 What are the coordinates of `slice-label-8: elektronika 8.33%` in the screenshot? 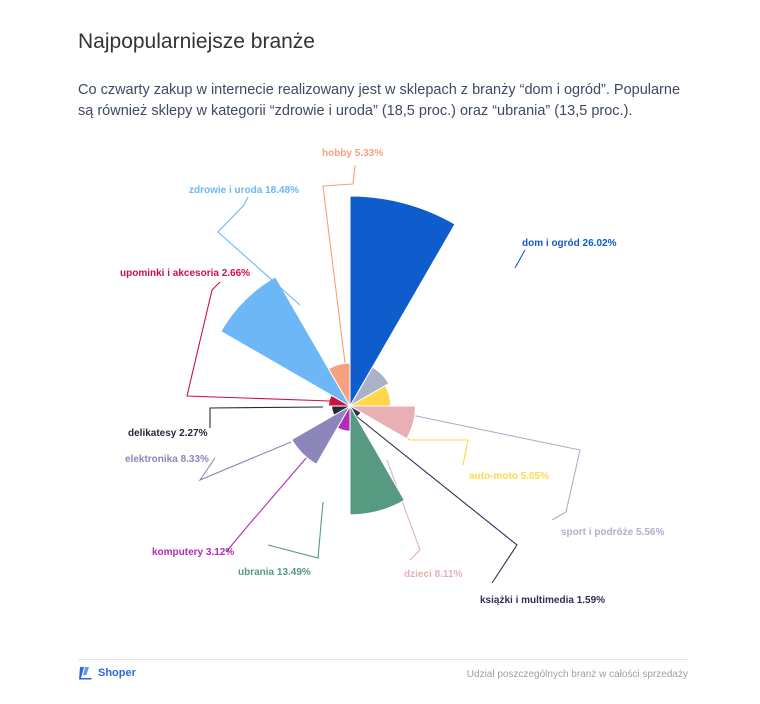 It's located at (167, 459).